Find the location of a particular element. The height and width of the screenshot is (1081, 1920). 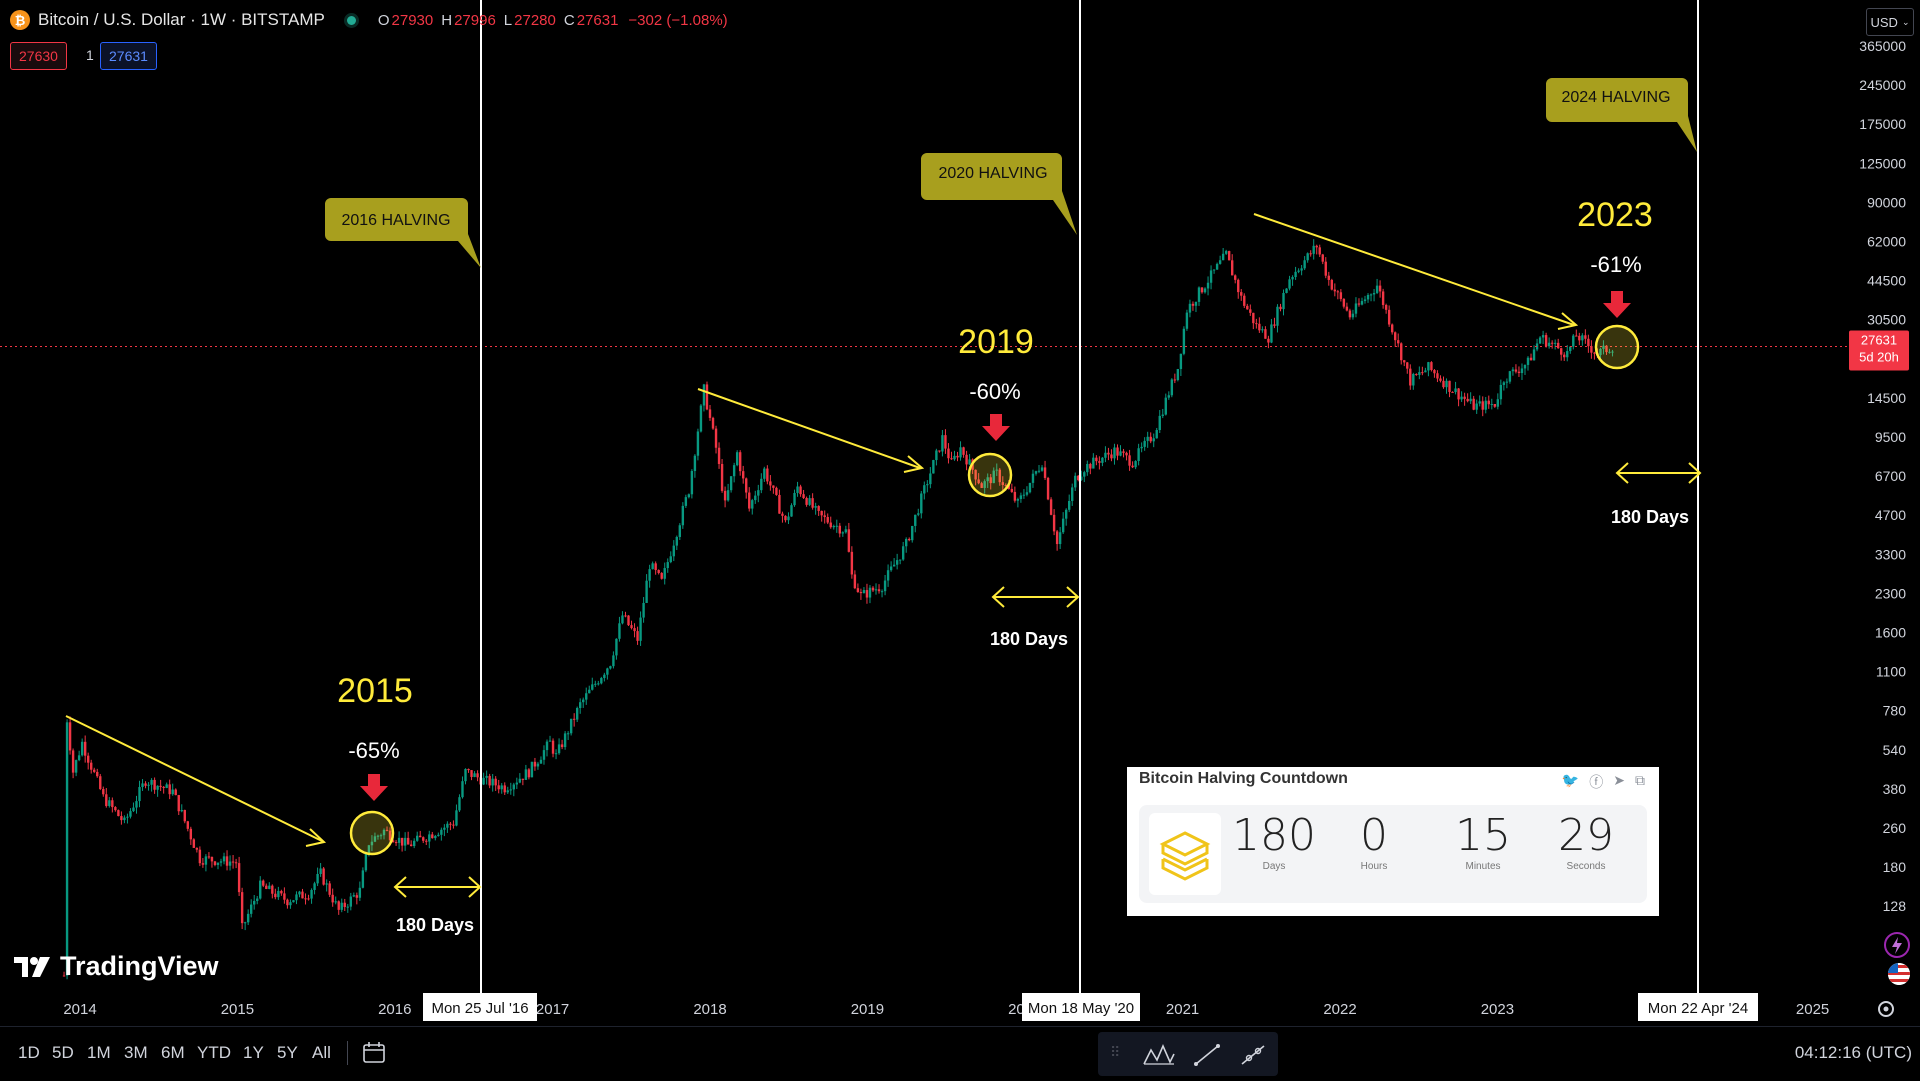

price-tick-label: 44500 is located at coordinates (1886, 281).